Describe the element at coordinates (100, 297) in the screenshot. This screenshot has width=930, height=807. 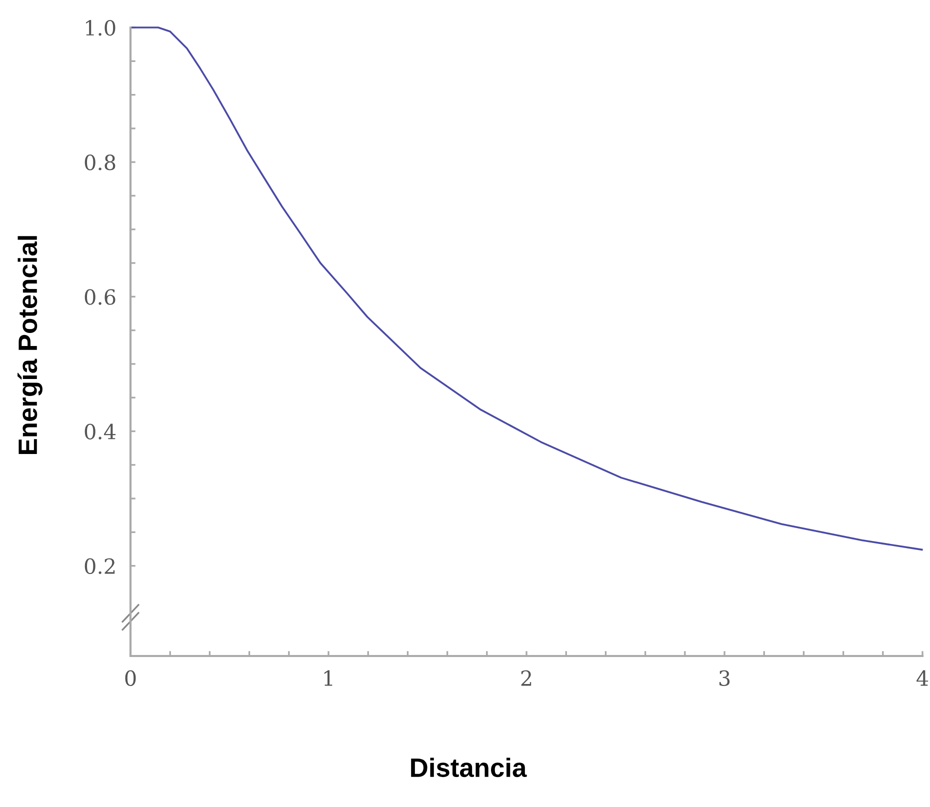
I see `y-tick-label: 0.6` at that location.